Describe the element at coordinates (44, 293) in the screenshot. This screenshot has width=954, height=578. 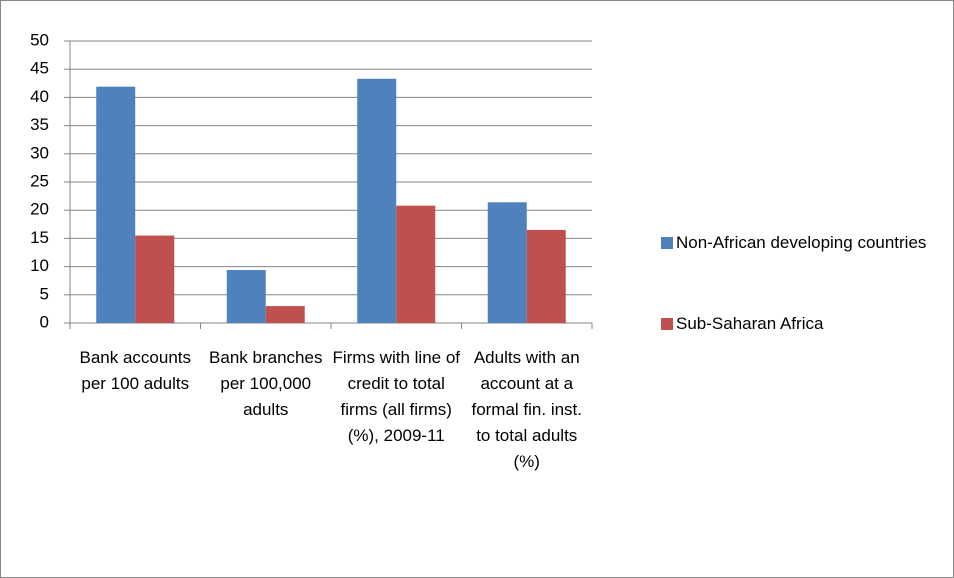
I see `y-tick-label: 5` at that location.